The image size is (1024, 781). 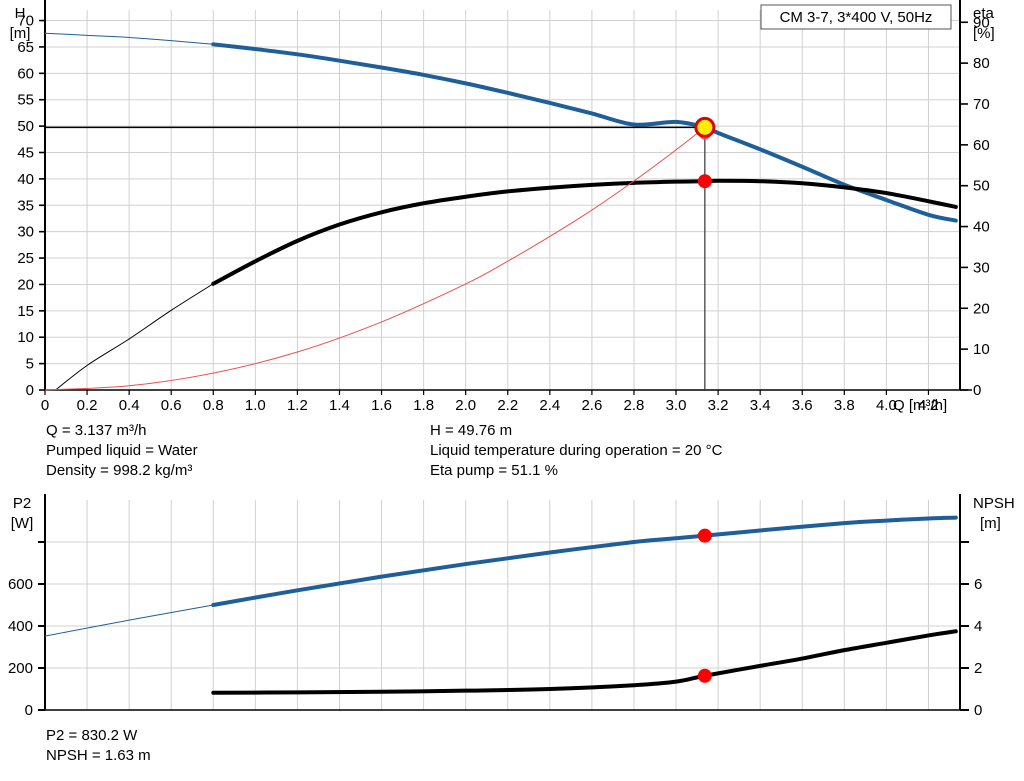 I want to click on y-axis-title-left: P2, so click(x=22, y=503).